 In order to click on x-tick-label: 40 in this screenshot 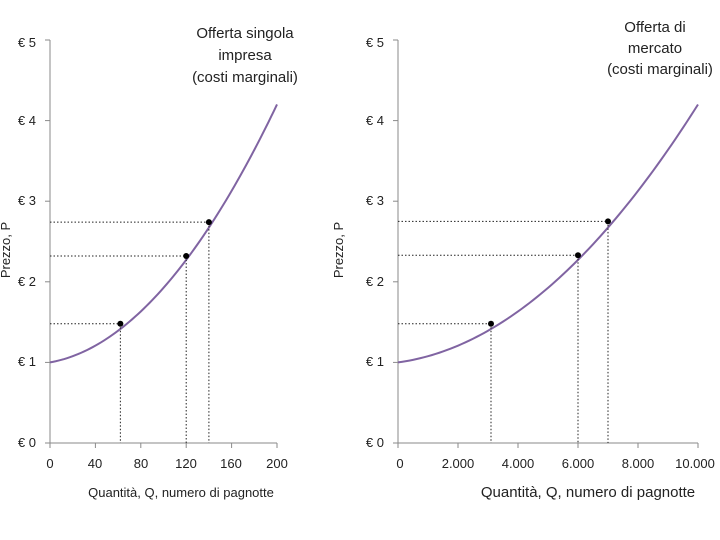, I will do `click(95, 463)`.